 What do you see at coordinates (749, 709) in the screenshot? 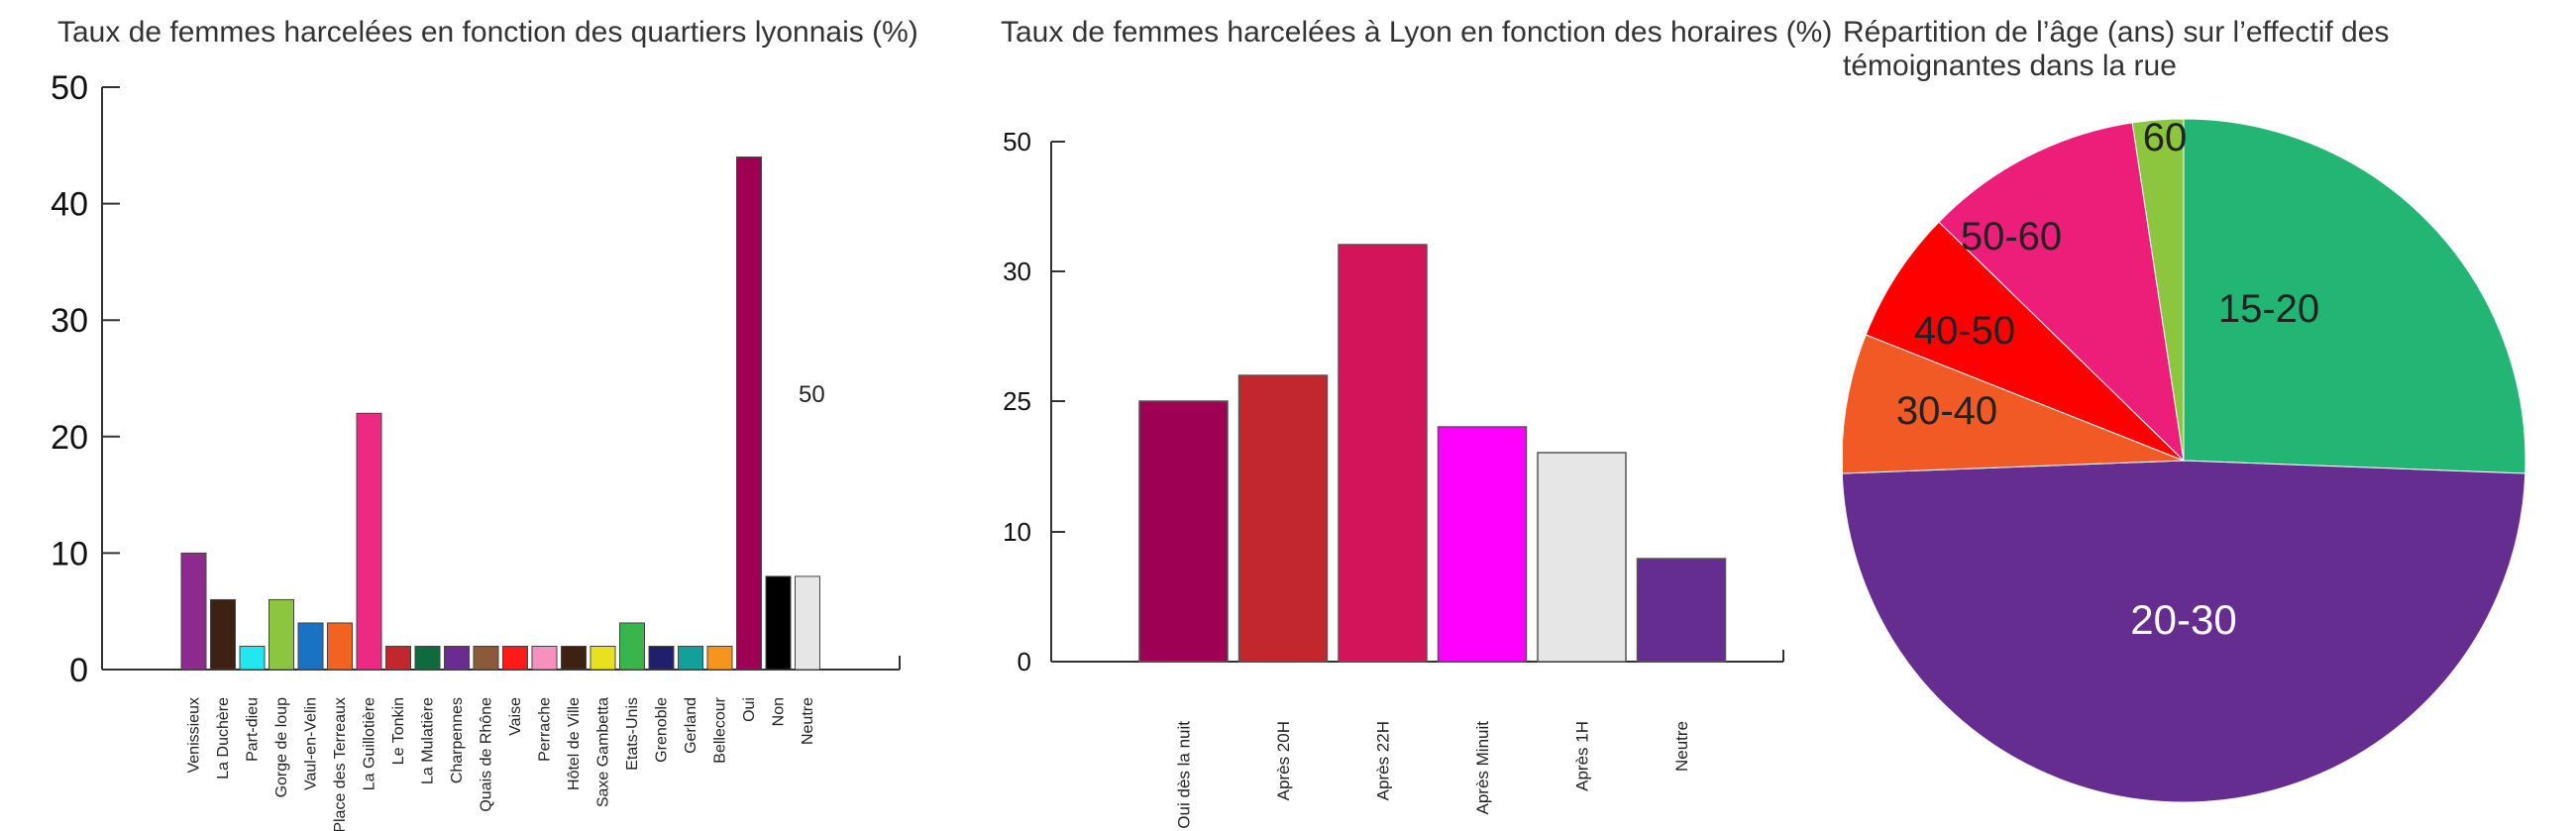
I see `x-tick-label: Oui` at bounding box center [749, 709].